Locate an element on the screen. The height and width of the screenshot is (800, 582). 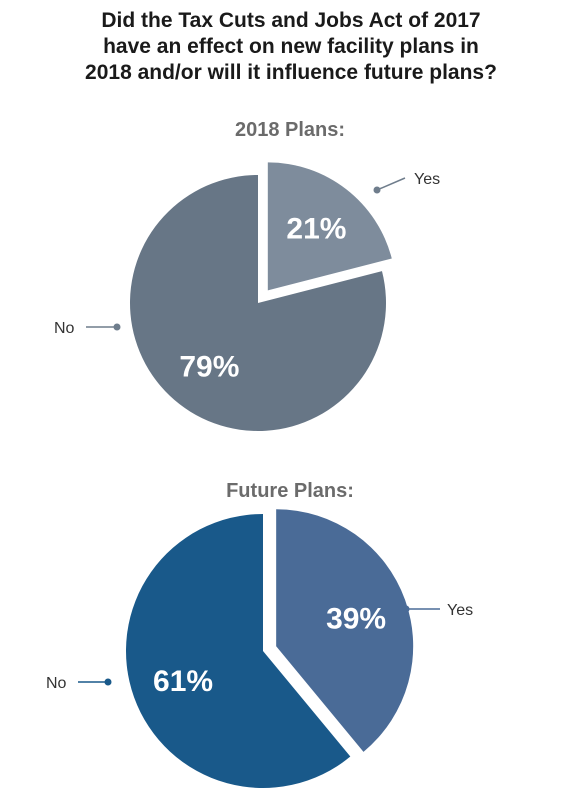
leader-dot-future-no is located at coordinates (108, 682).